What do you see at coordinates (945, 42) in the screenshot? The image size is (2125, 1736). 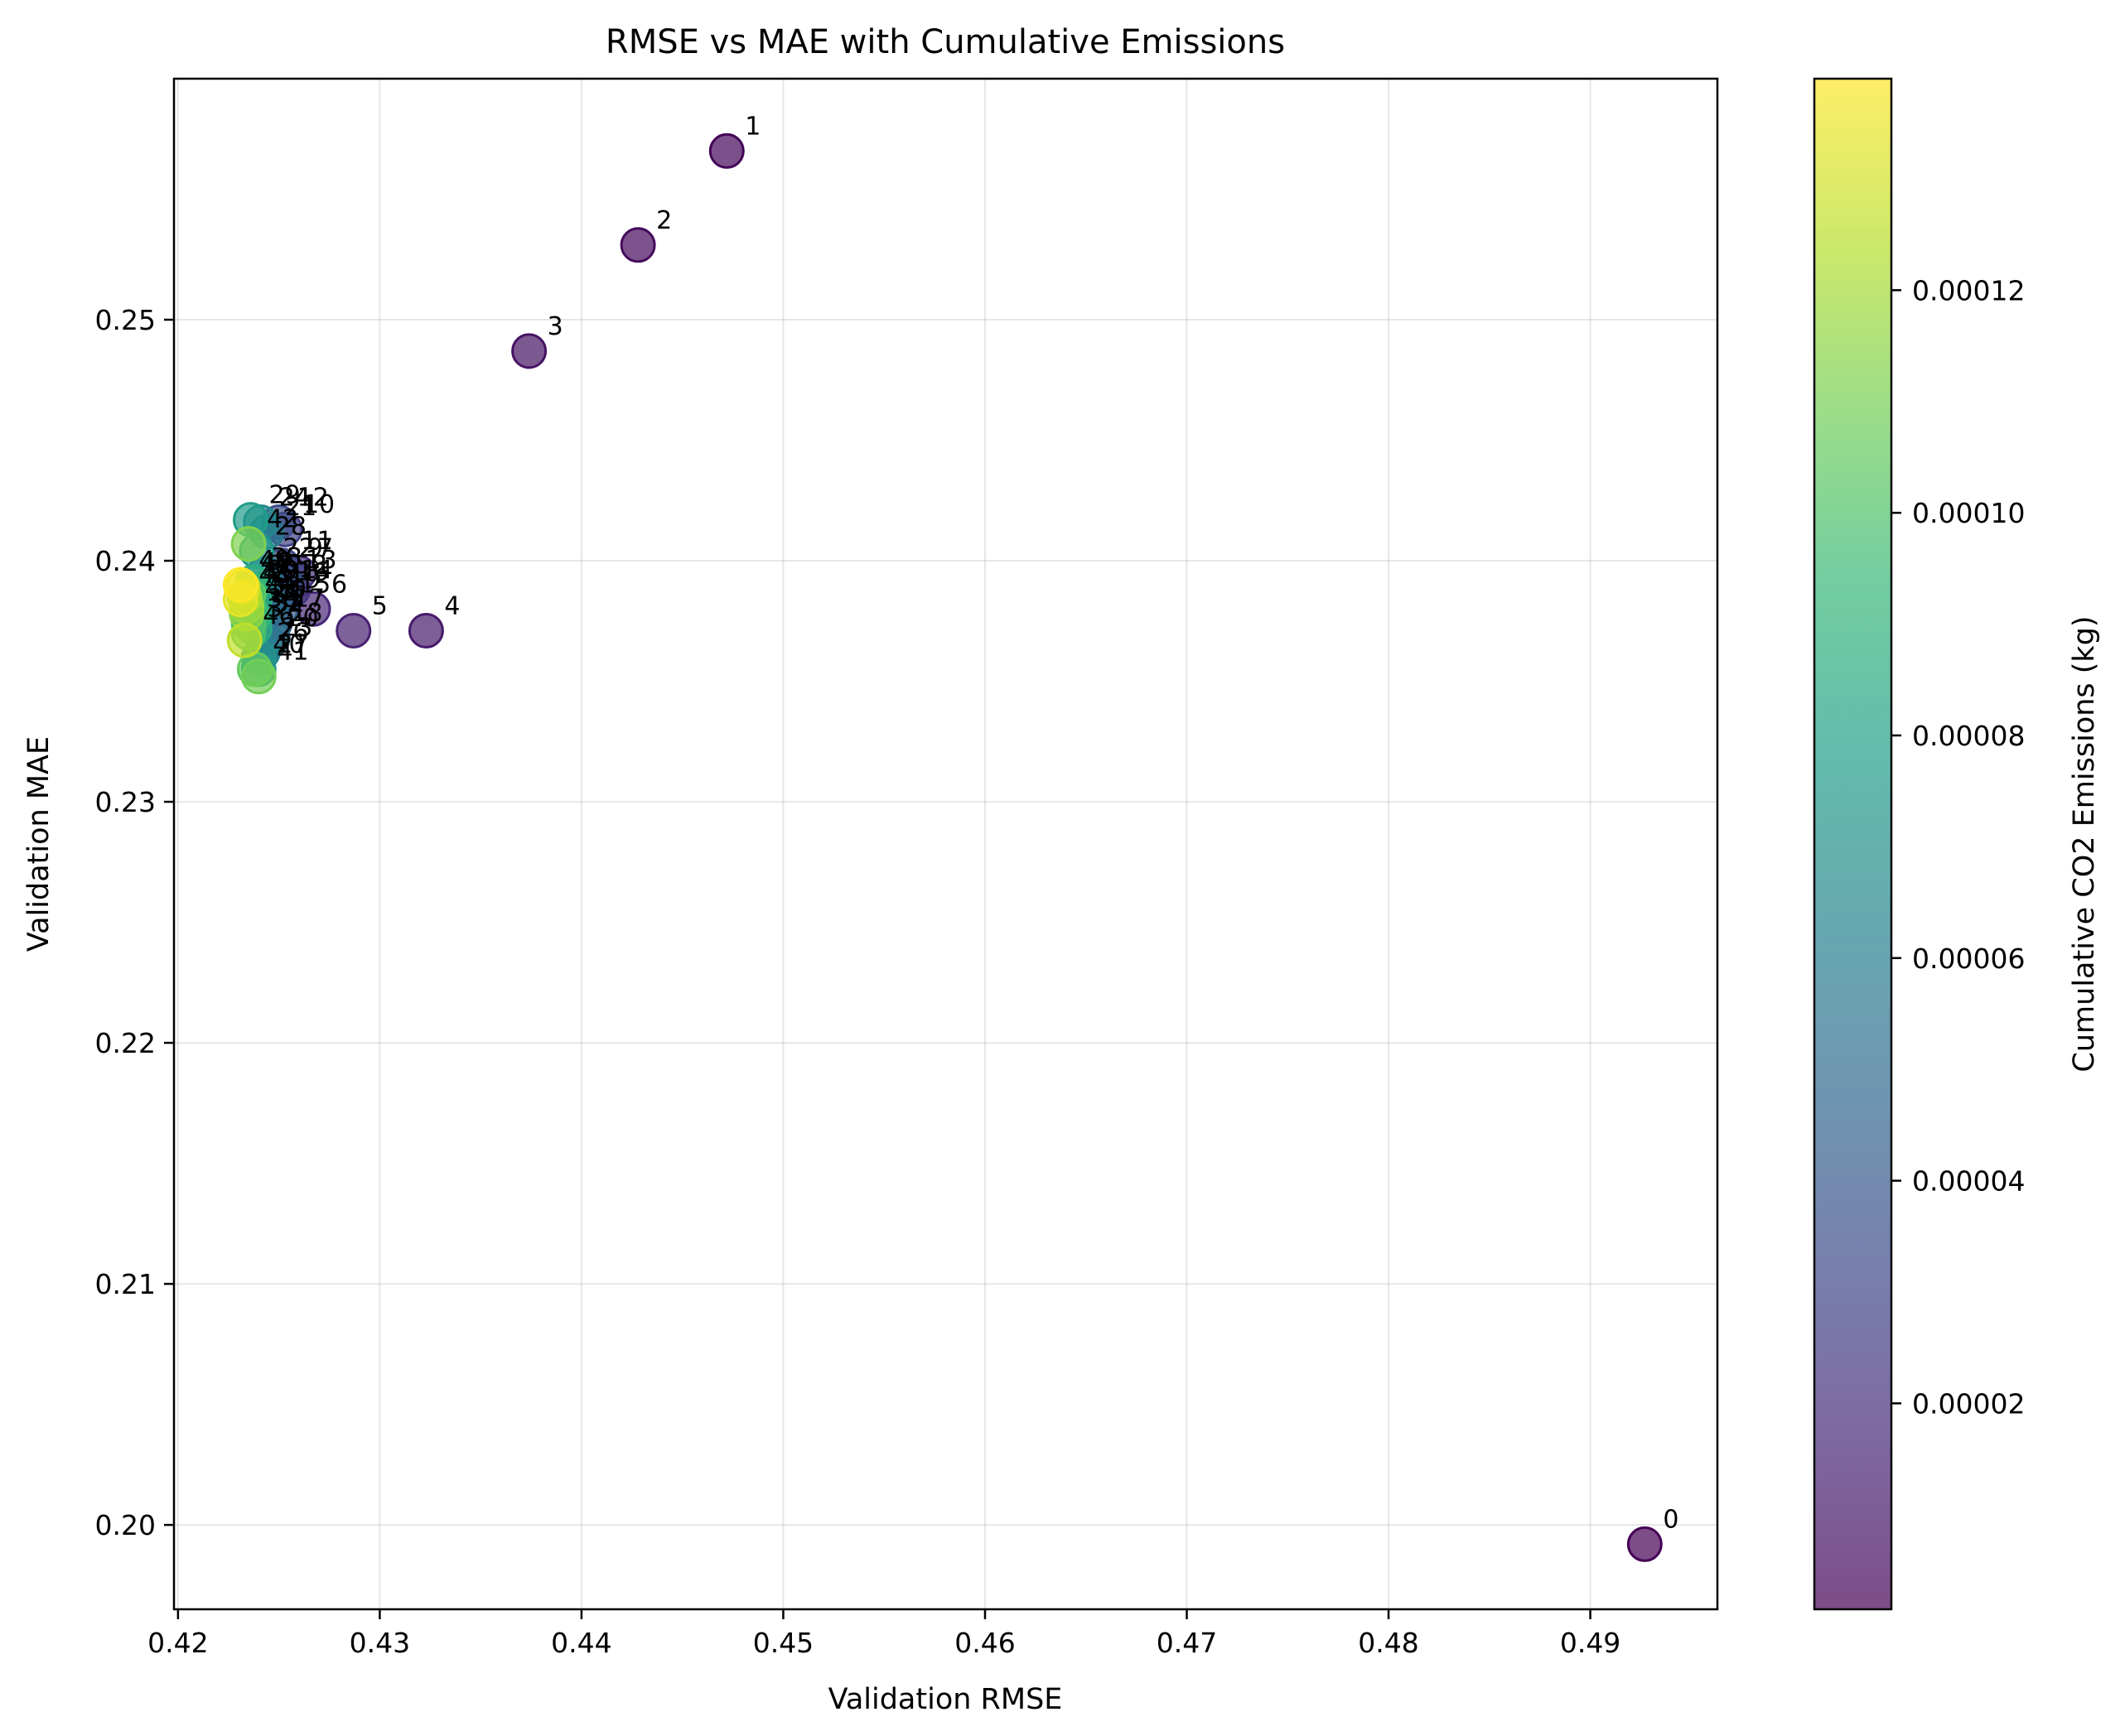 I see `chart-title: RMSE vs MAE with Cumulative Emissions` at bounding box center [945, 42].